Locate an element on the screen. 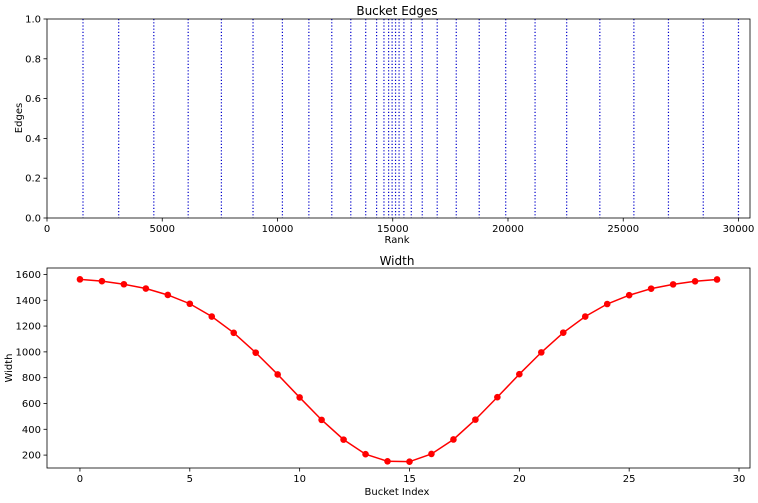 The height and width of the screenshot is (503, 758). width-x-tick-label: 10 is located at coordinates (299, 479).